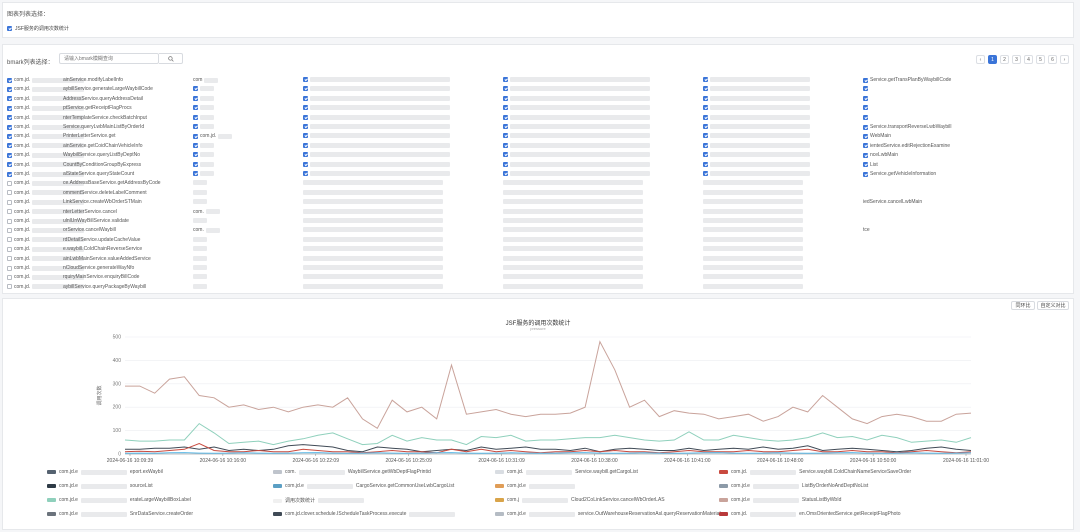 The width and height of the screenshot is (1080, 532). Describe the element at coordinates (103, 146) in the screenshot. I see `bmark-item: ainService.getCoidChainVehicleInfo` at that location.